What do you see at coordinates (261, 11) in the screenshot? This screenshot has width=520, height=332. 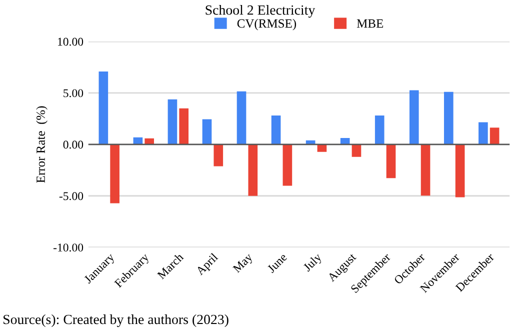 I see `chart-title: School 2 Electricity` at bounding box center [261, 11].